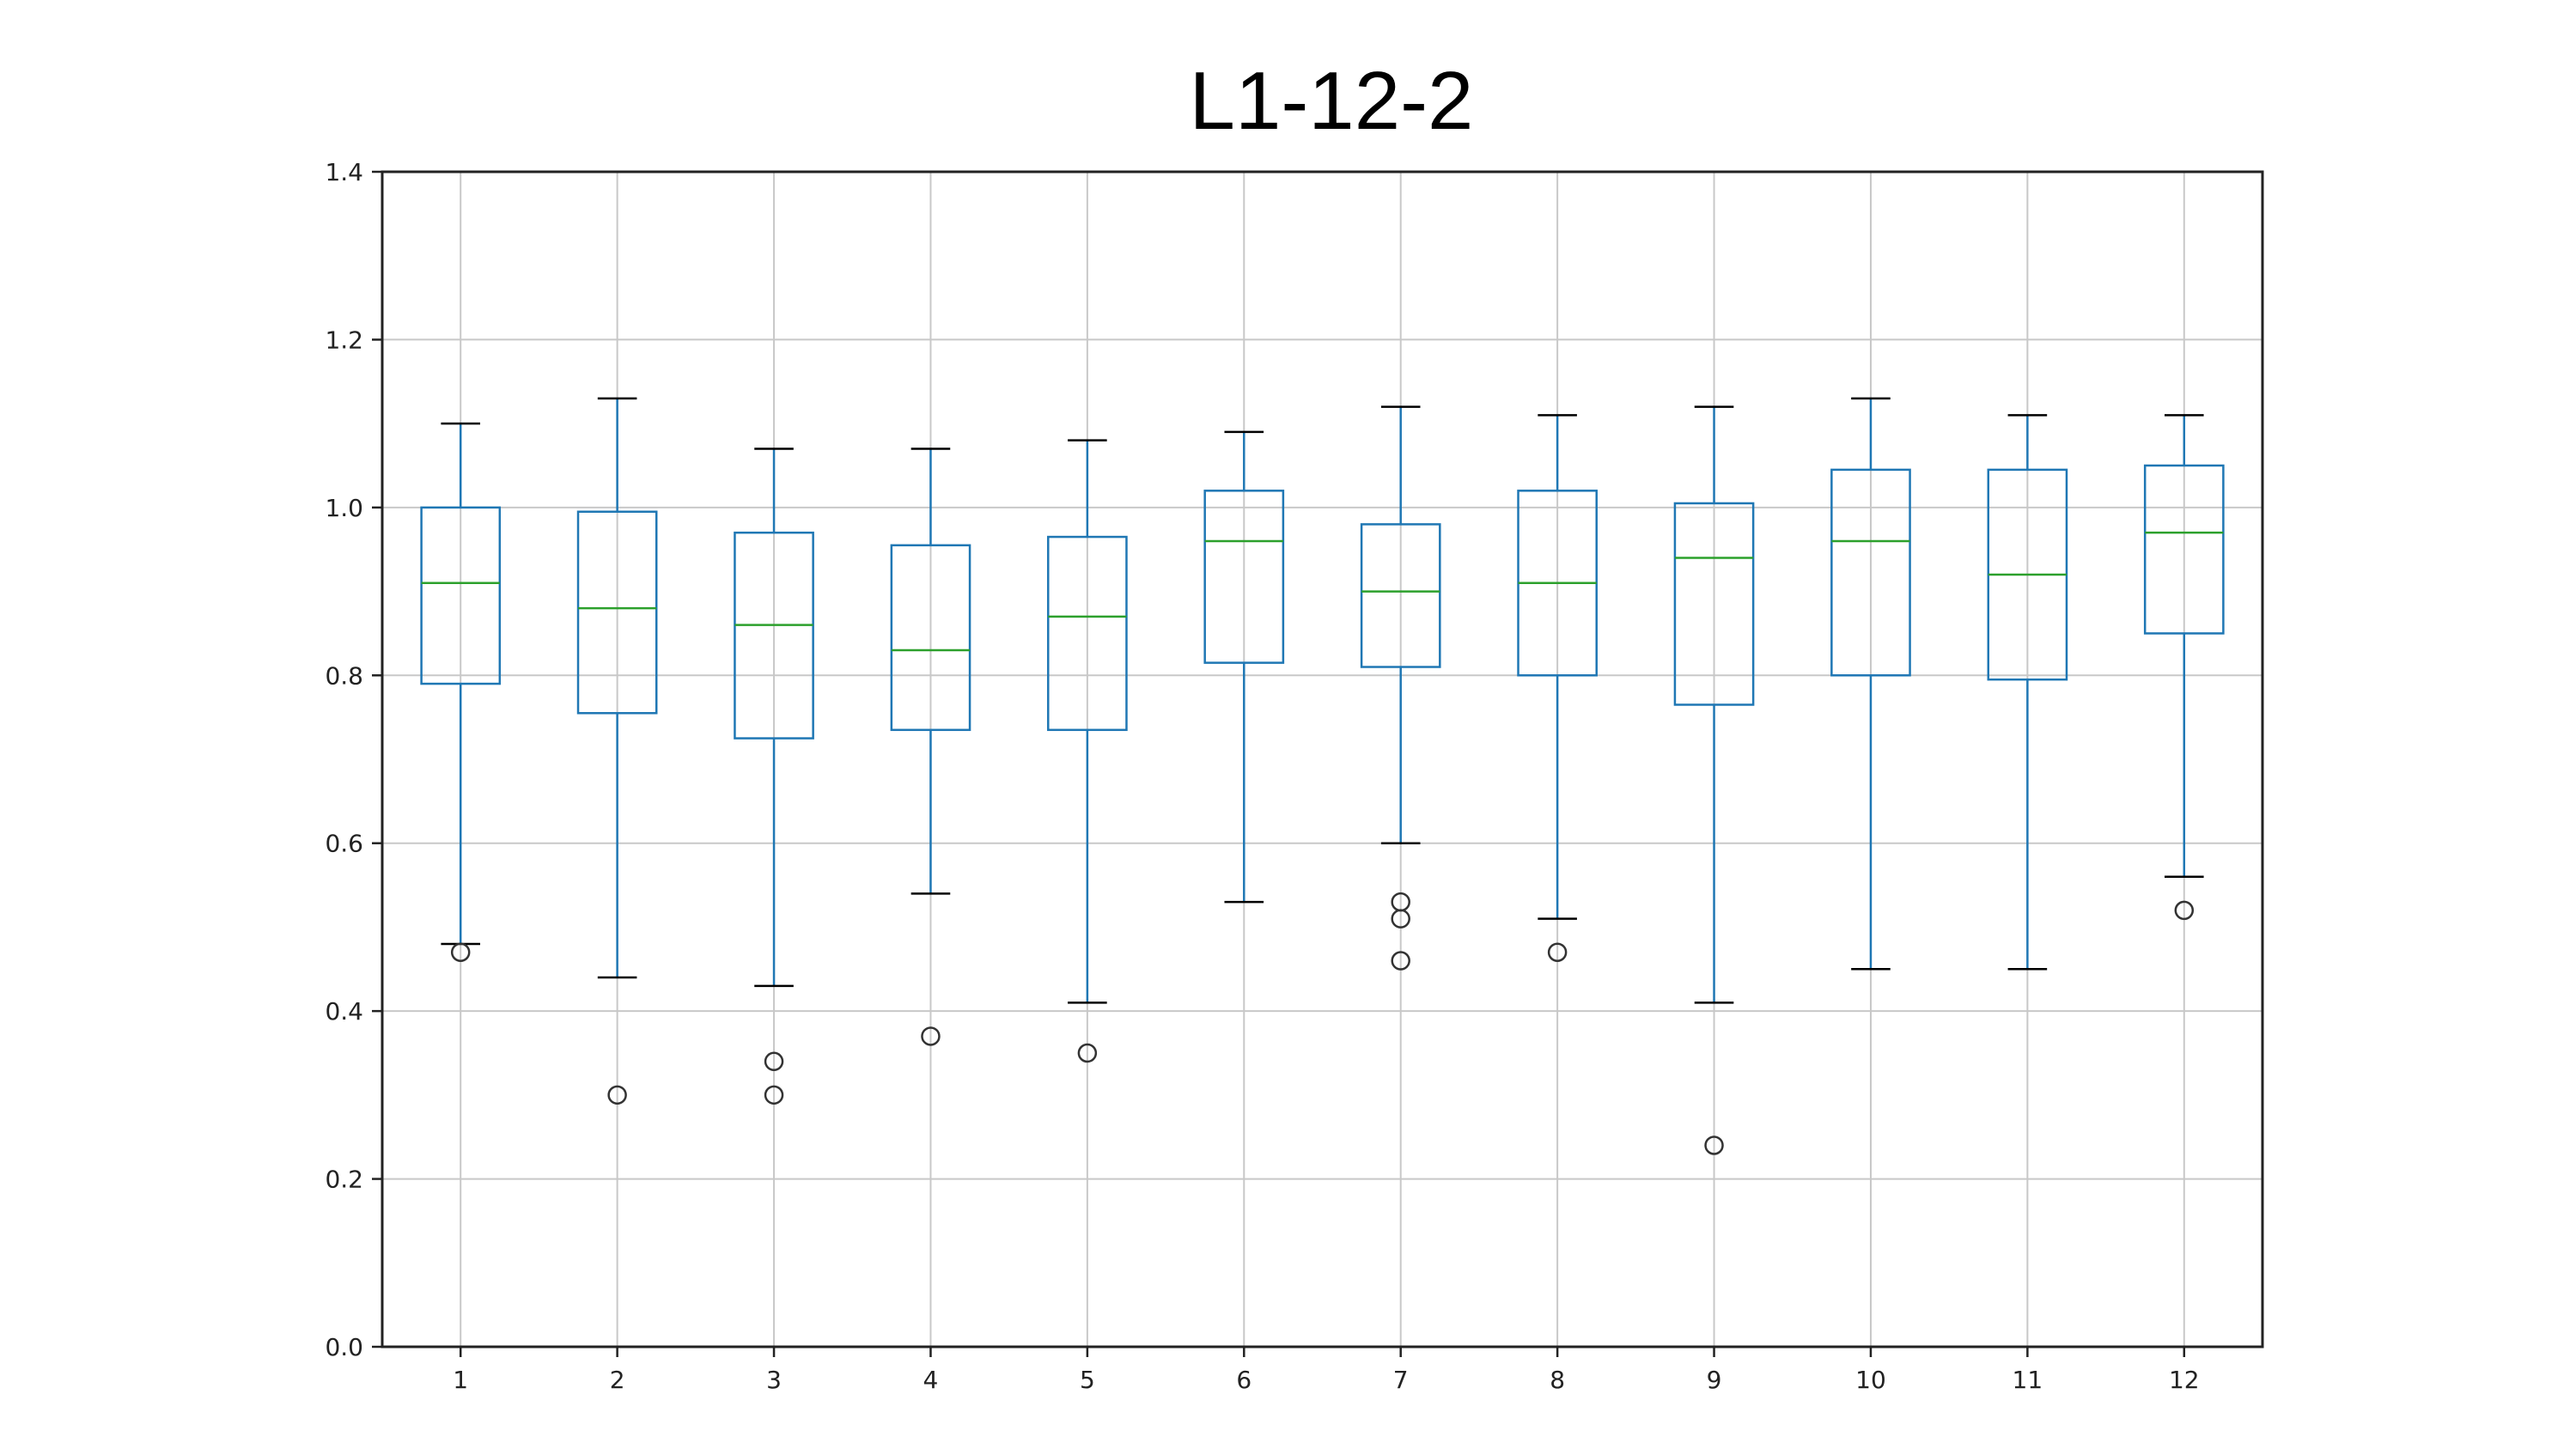 This screenshot has height=1449, width=2576. What do you see at coordinates (460, 1380) in the screenshot?
I see `x-tick-label: 1` at bounding box center [460, 1380].